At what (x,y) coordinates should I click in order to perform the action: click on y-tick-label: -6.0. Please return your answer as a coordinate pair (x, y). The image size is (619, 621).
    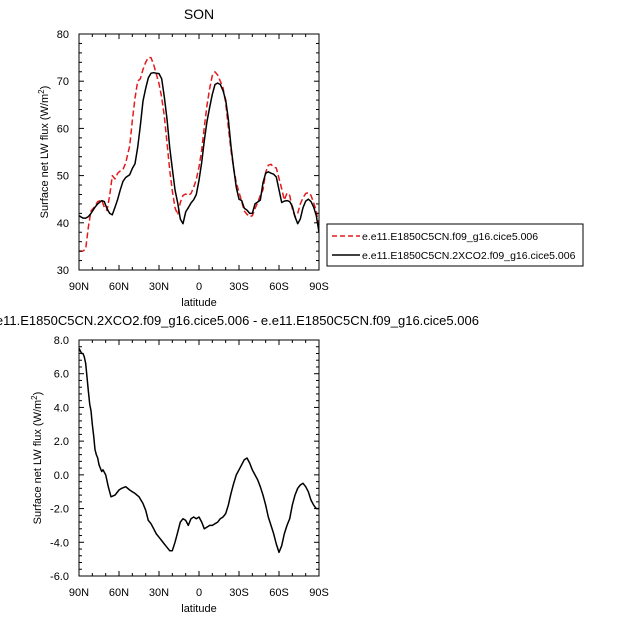
    Looking at the image, I should click on (59, 577).